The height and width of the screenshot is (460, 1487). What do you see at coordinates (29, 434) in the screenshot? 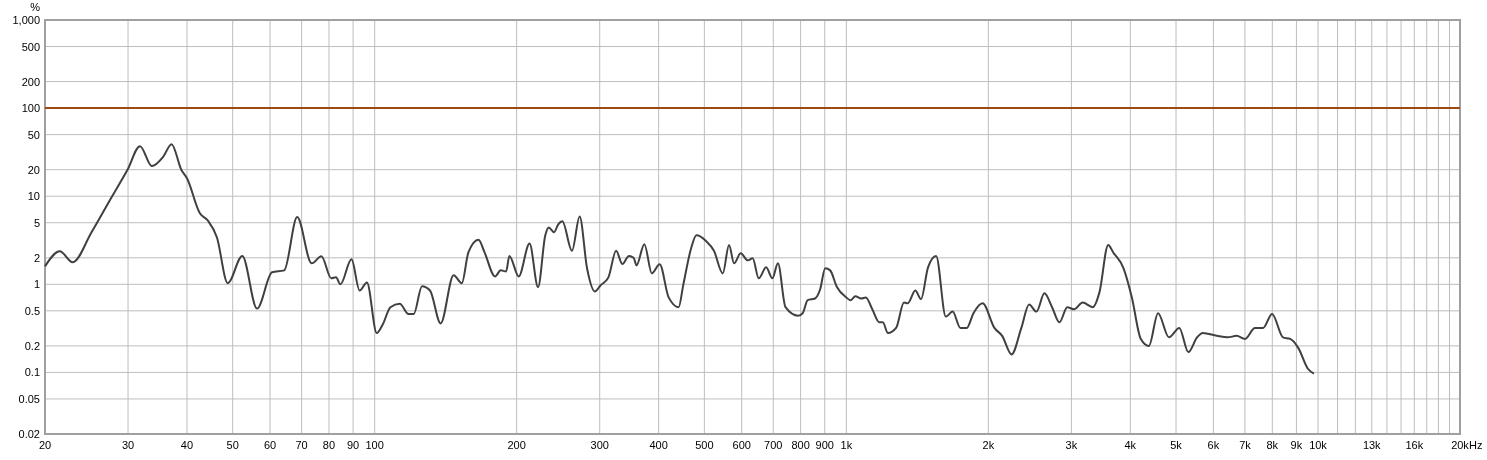
I see `y-tick-label: 0.02` at bounding box center [29, 434].